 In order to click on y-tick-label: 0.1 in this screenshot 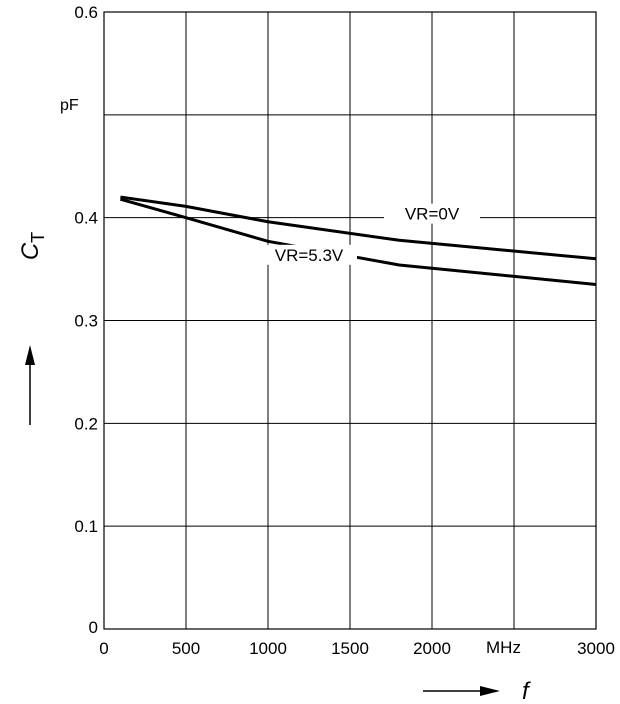, I will do `click(86, 526)`.